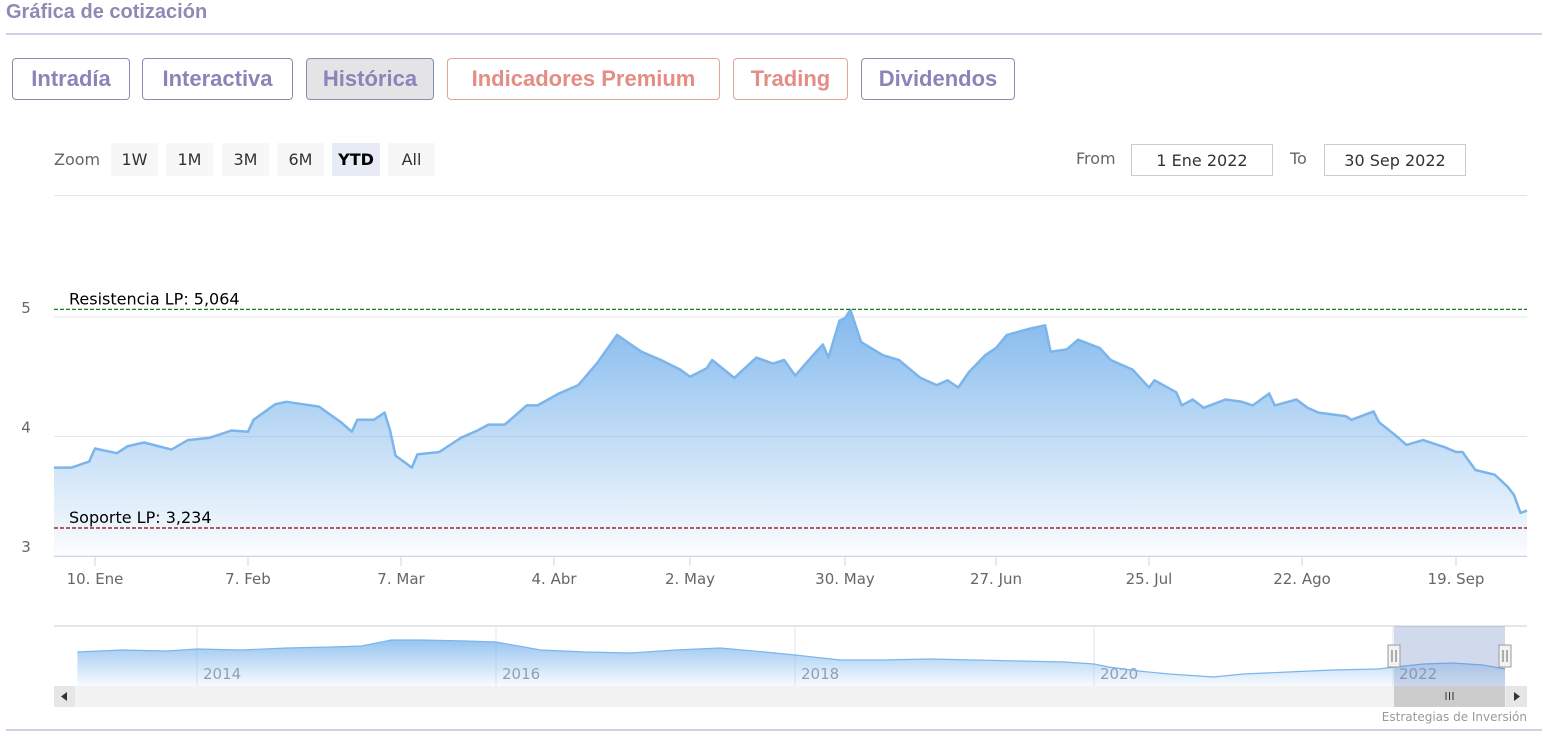 The height and width of the screenshot is (744, 1545). Describe the element at coordinates (1456, 579) in the screenshot. I see `x-tick-label: 19. Sep` at that location.